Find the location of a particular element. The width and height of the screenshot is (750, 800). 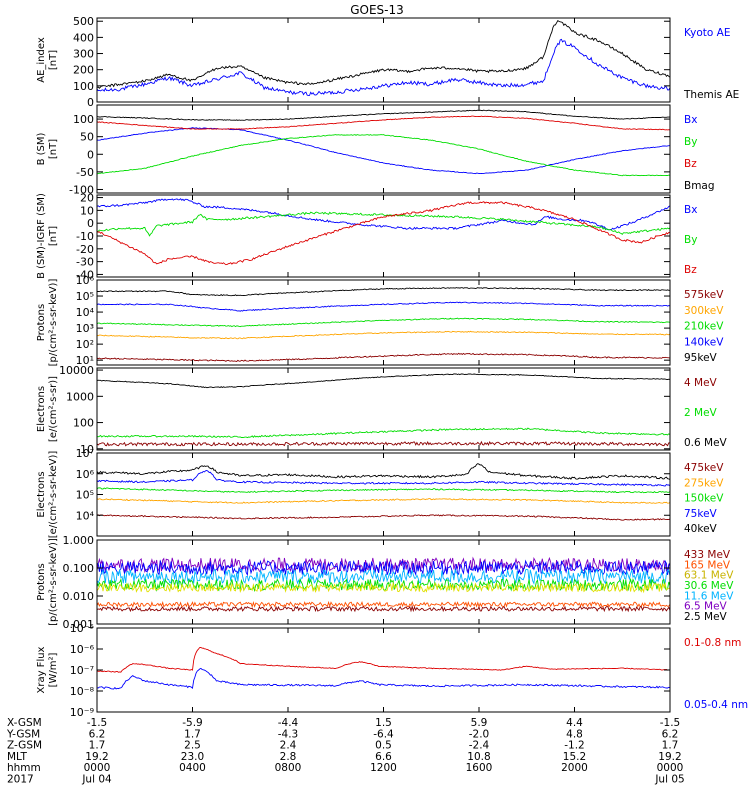

y-tick-label: 1000 is located at coordinates (80, 396).